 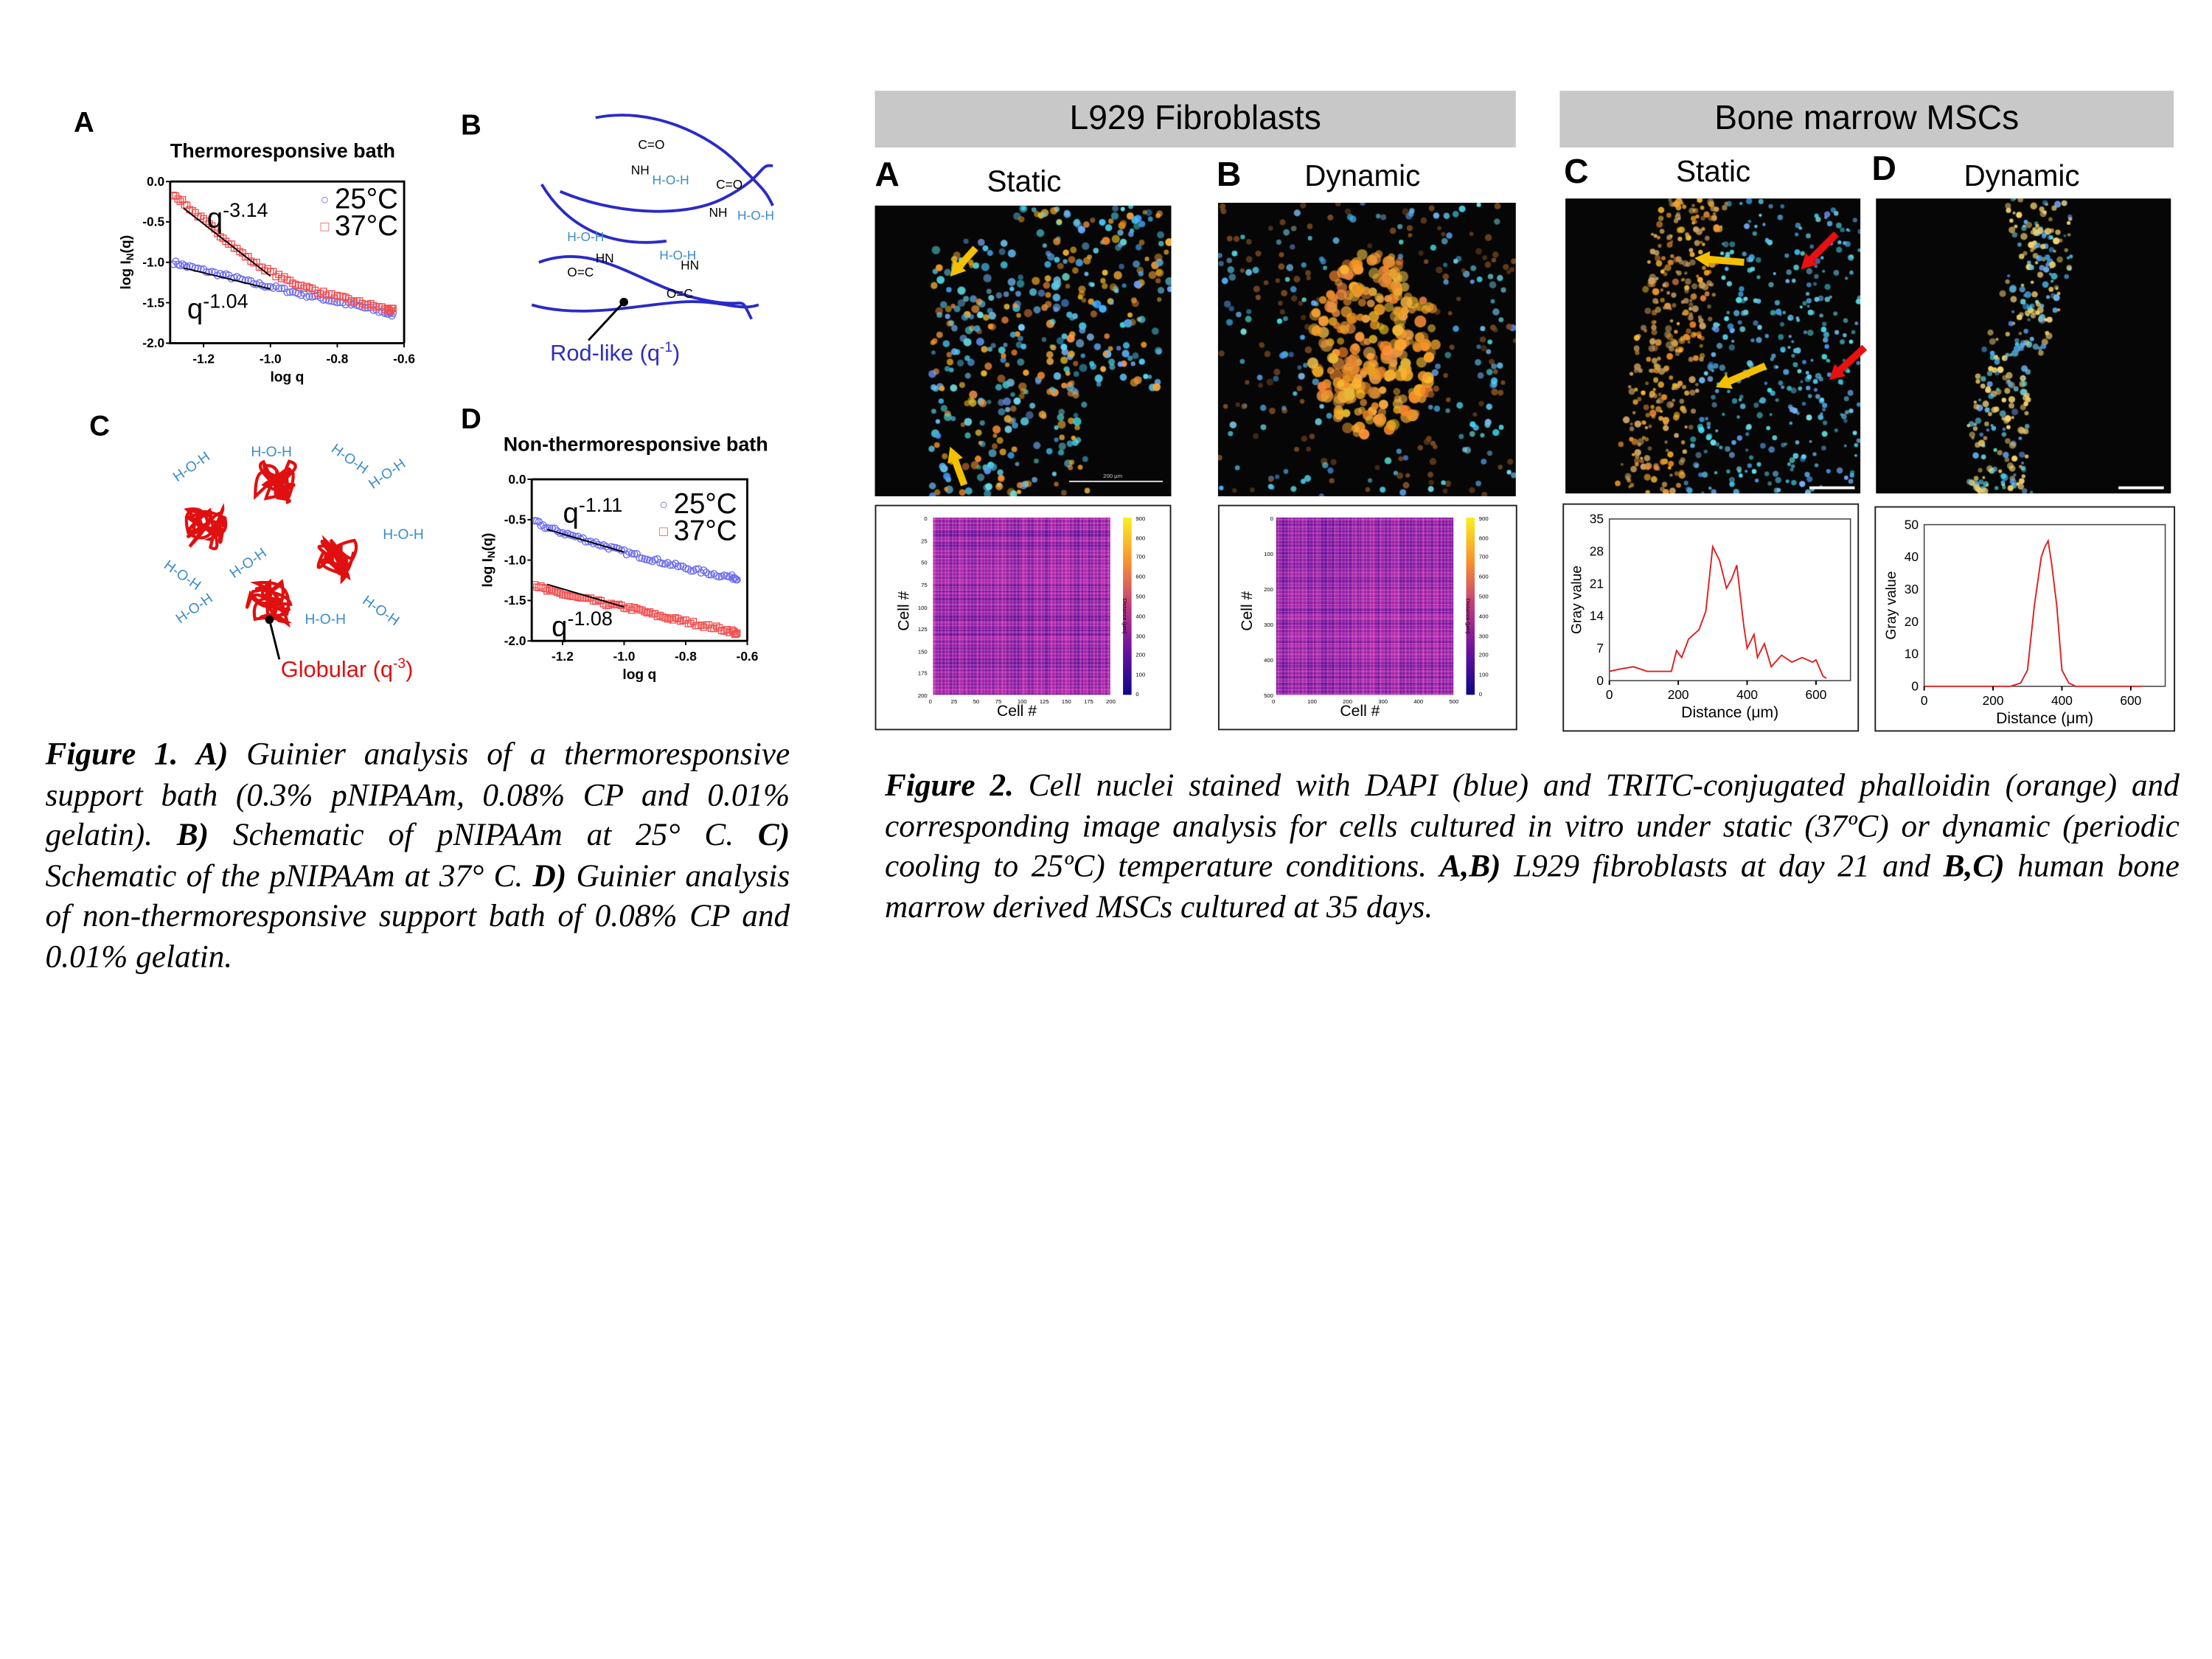 I want to click on x-tick-label: 600, so click(x=2130, y=700).